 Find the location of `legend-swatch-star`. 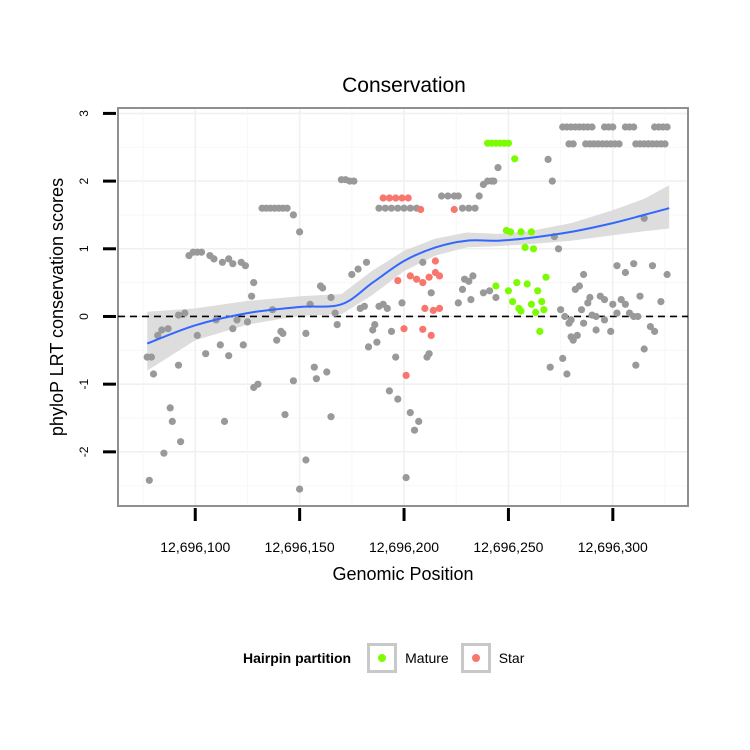

legend-swatch-star is located at coordinates (475, 658).